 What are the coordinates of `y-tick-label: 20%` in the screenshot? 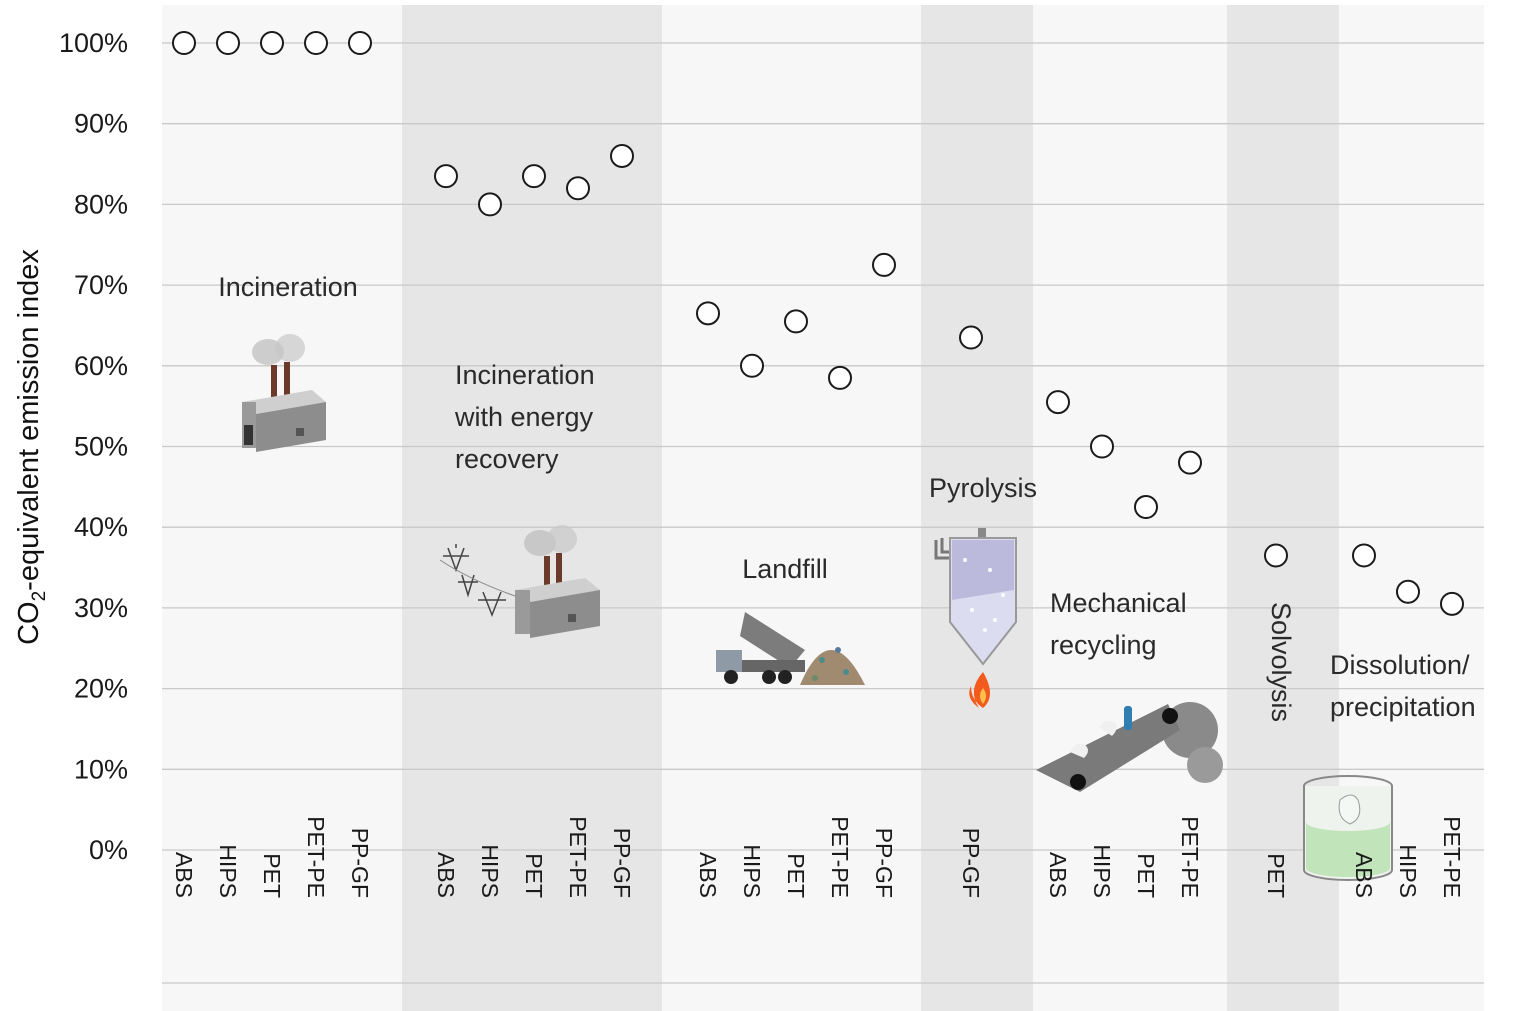 It's located at (101, 689).